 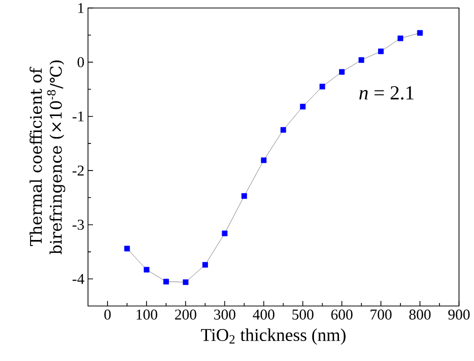 I want to click on x-tick-label: 900, so click(x=459, y=315).